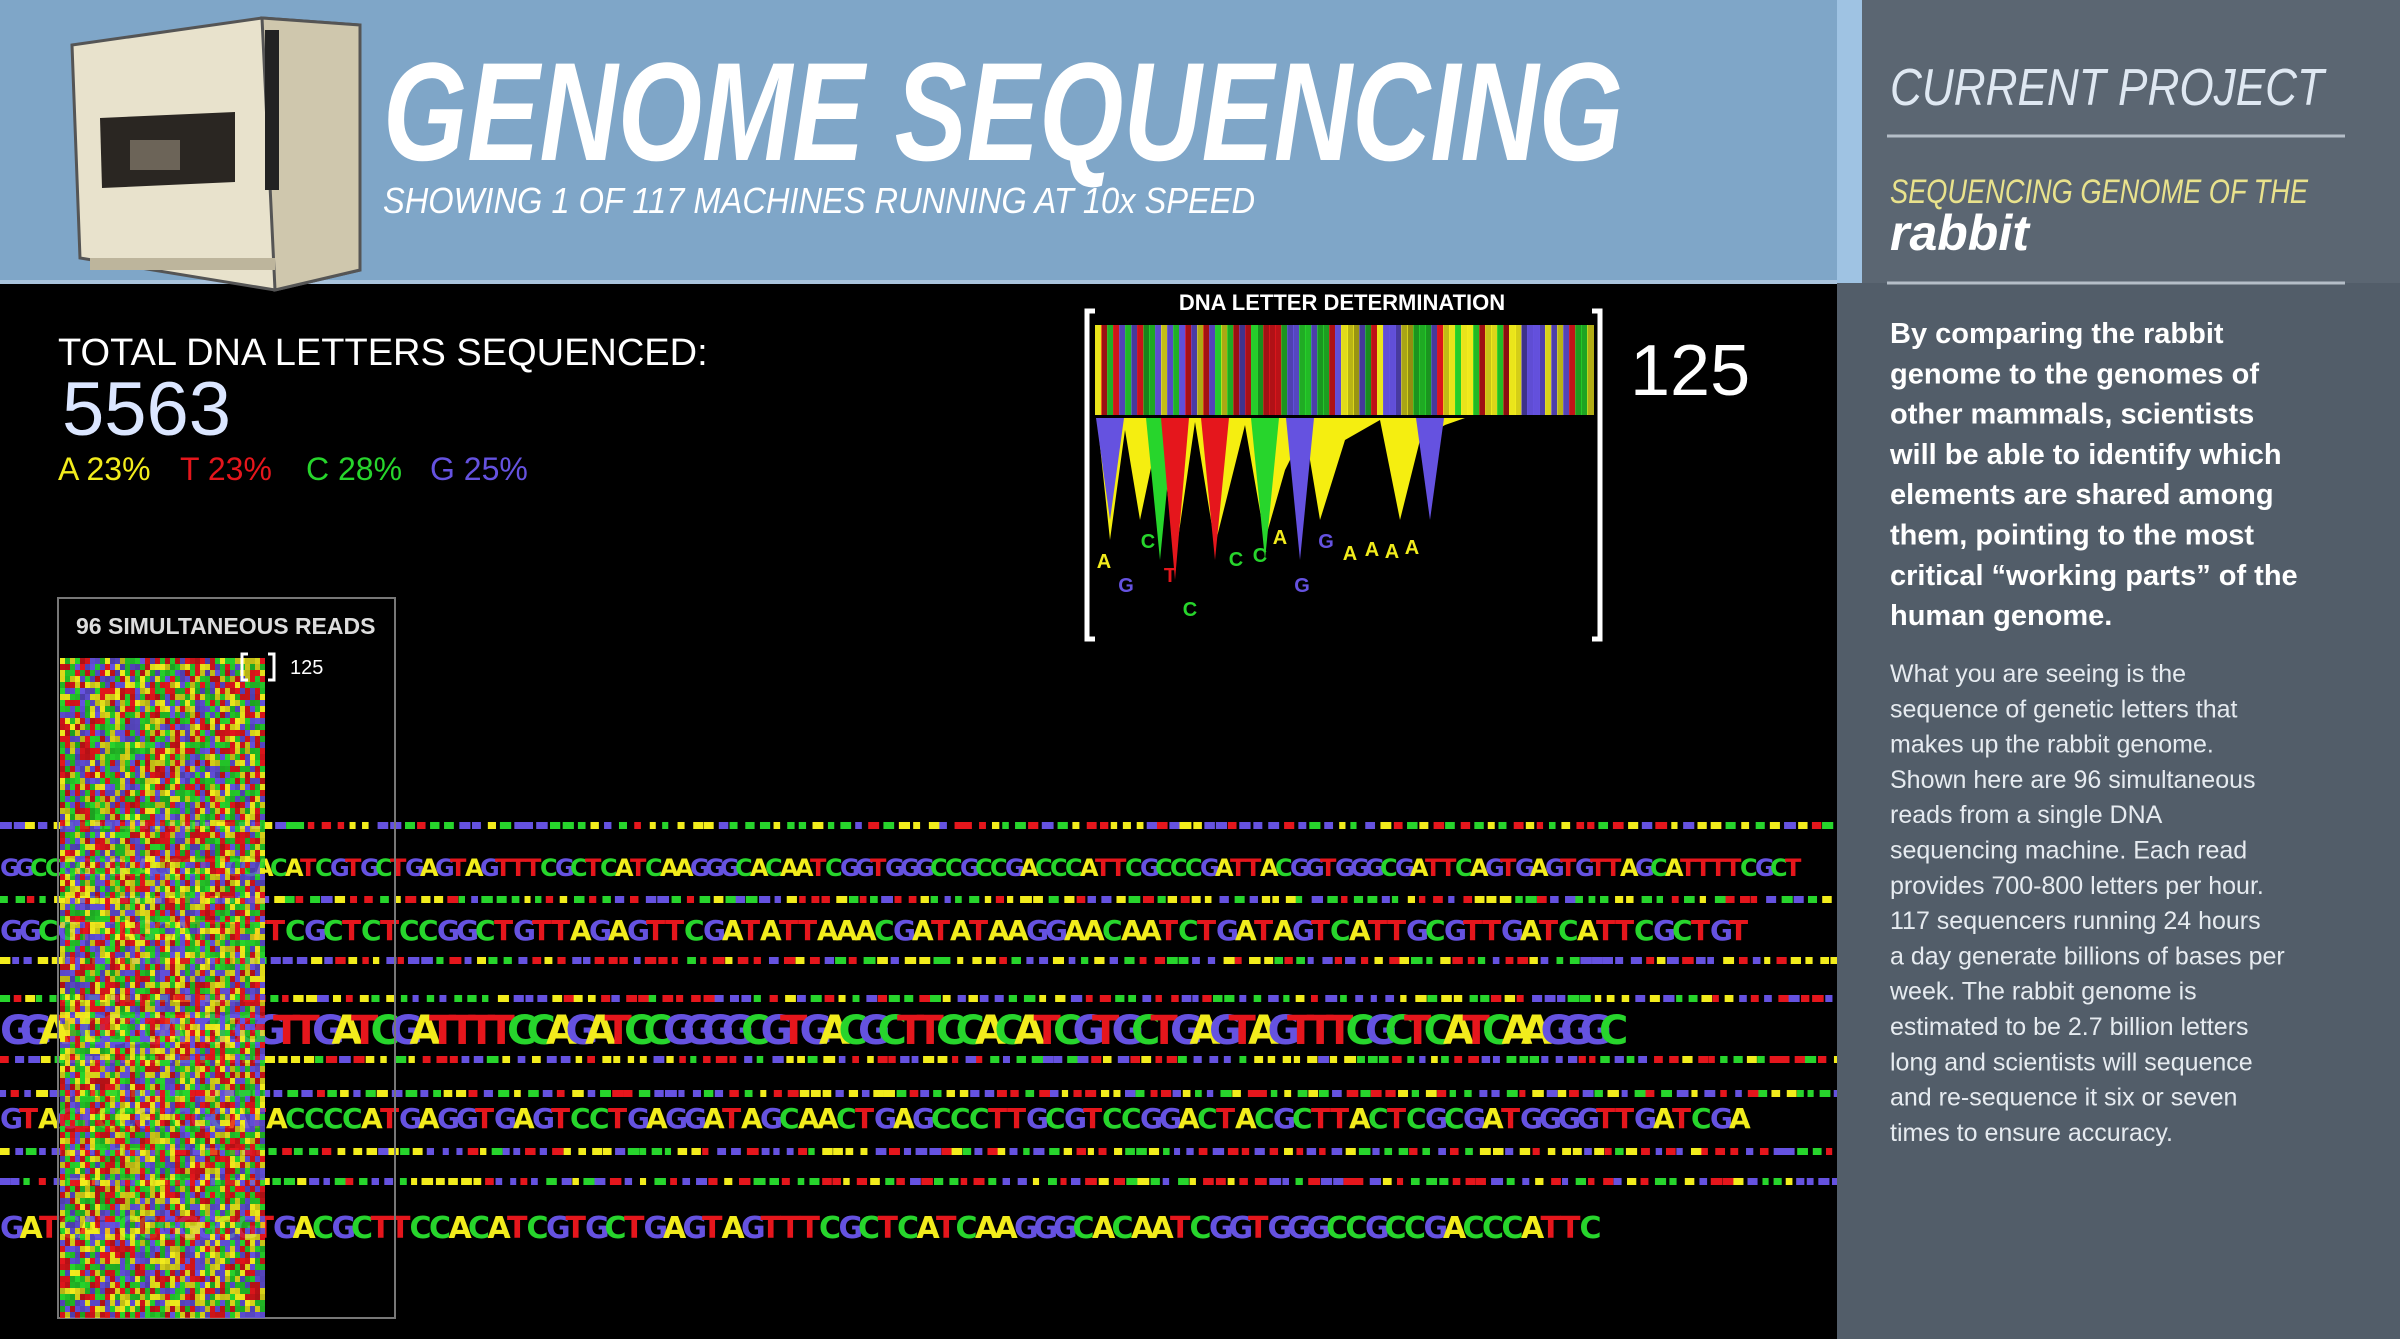 This screenshot has width=2400, height=1339. Describe the element at coordinates (354, 469) in the screenshot. I see `base-percent: C 28%` at that location.